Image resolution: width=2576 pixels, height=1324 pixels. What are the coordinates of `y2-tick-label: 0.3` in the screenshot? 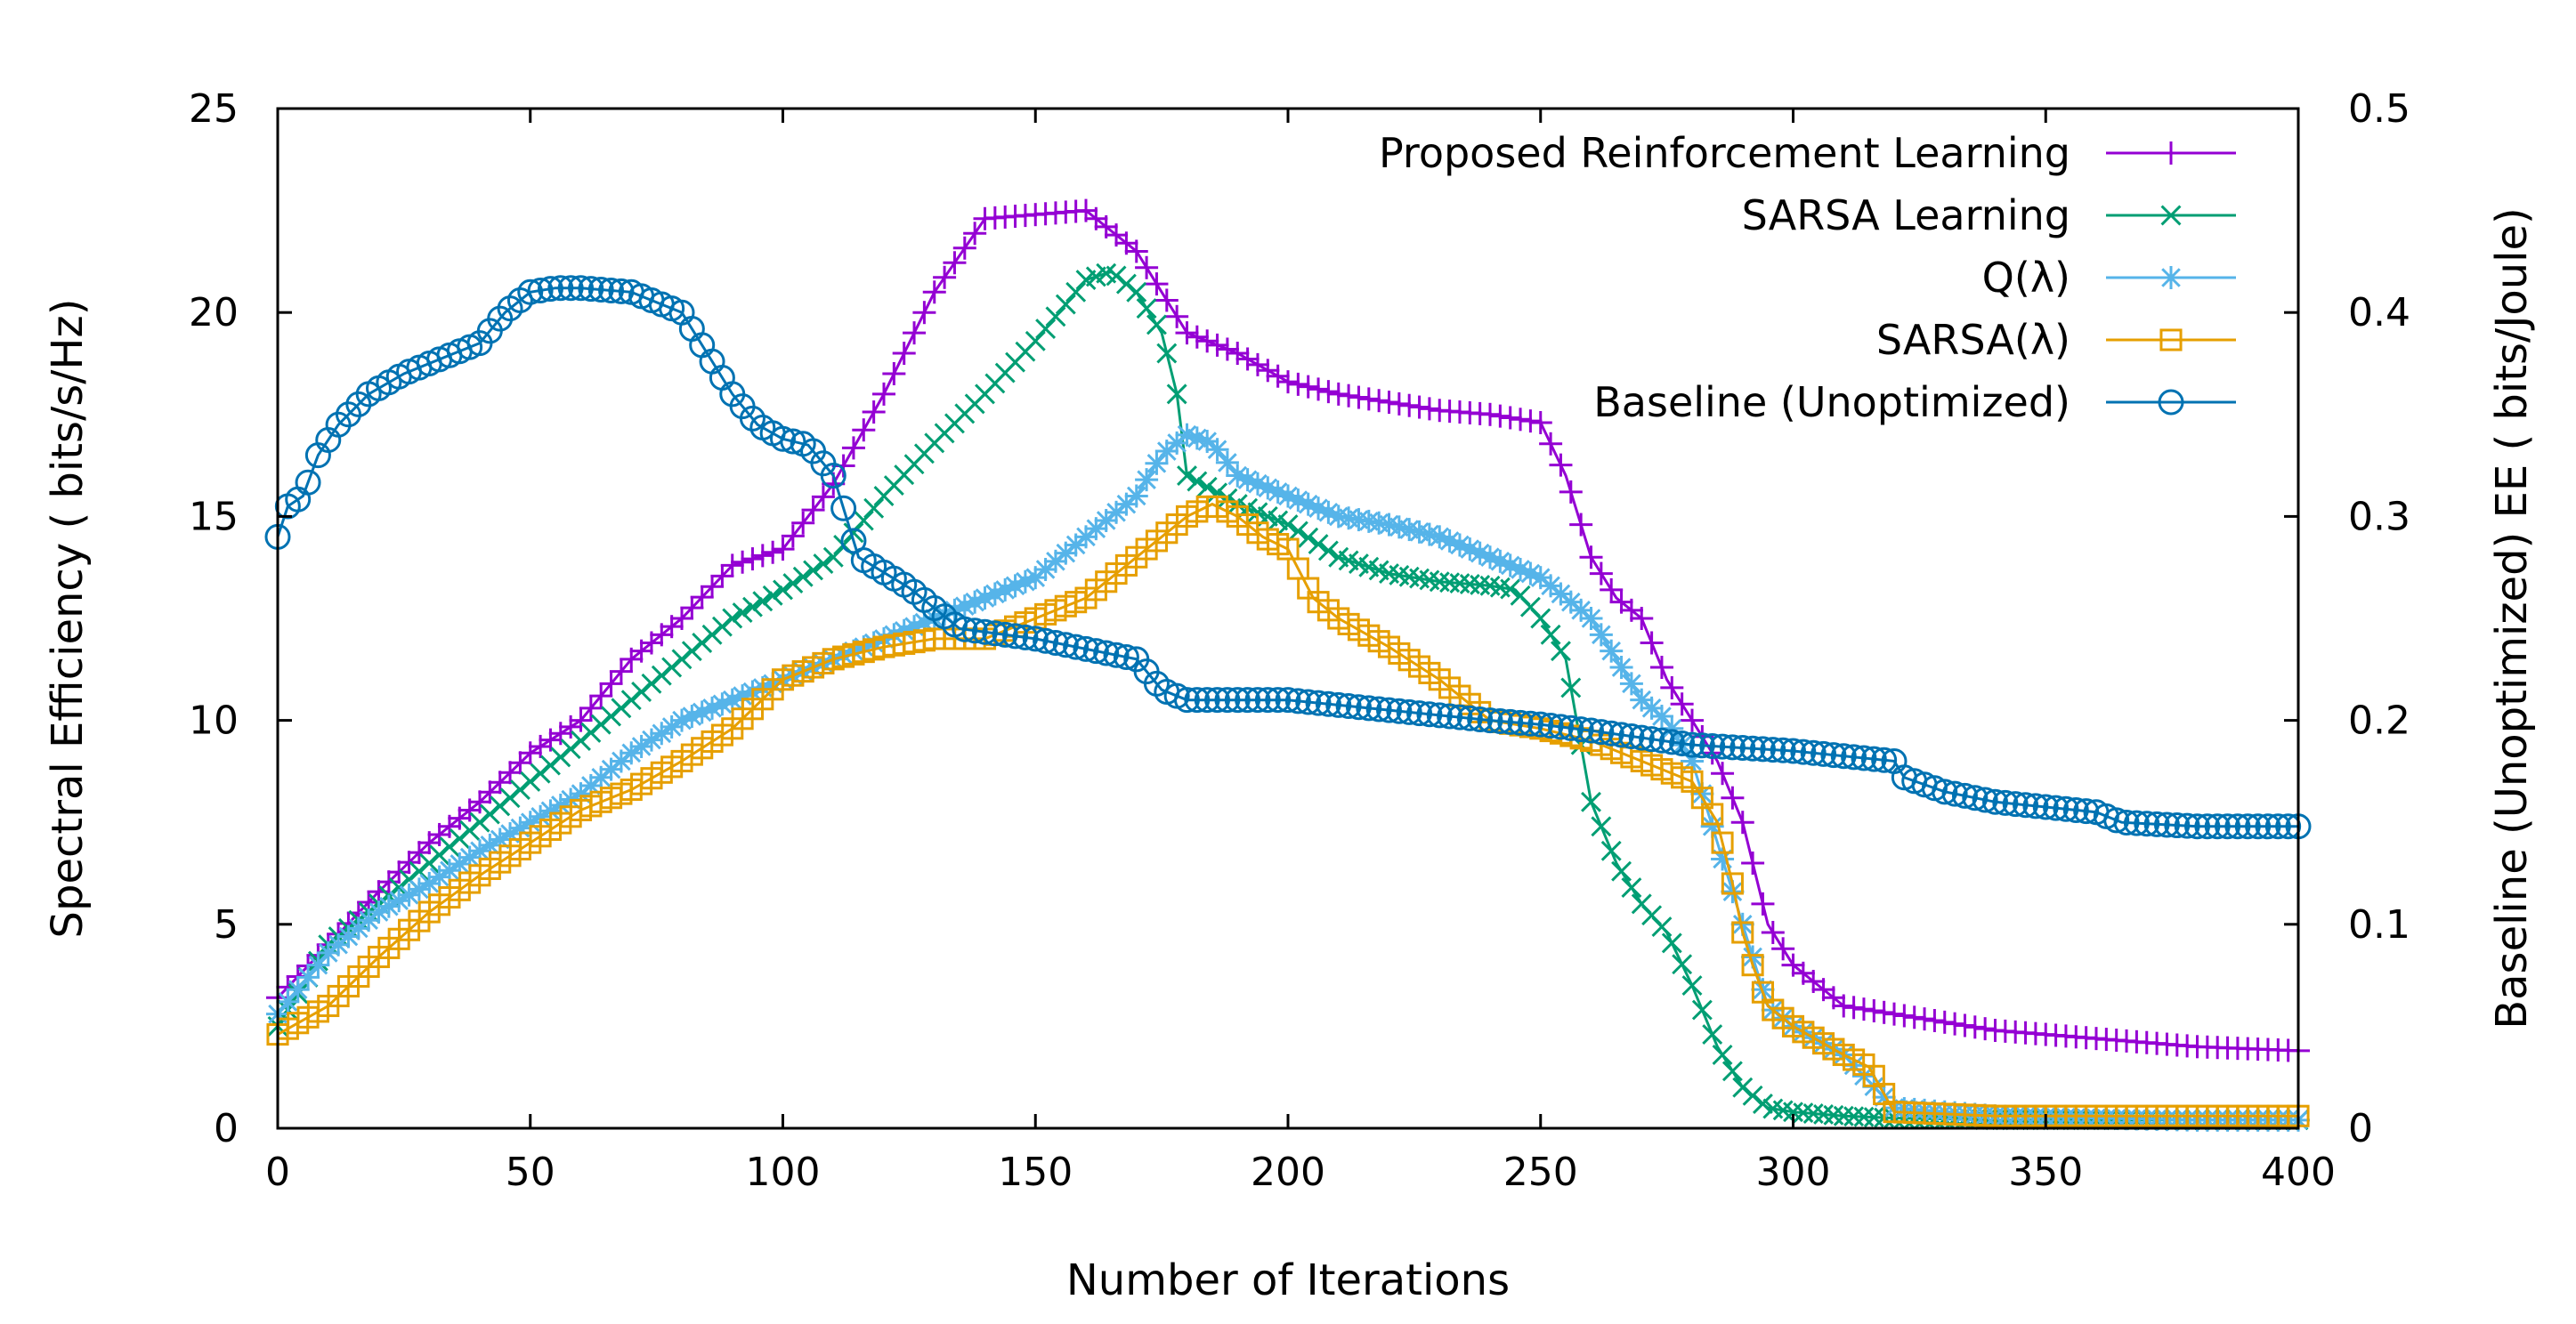 It's located at (2379, 516).